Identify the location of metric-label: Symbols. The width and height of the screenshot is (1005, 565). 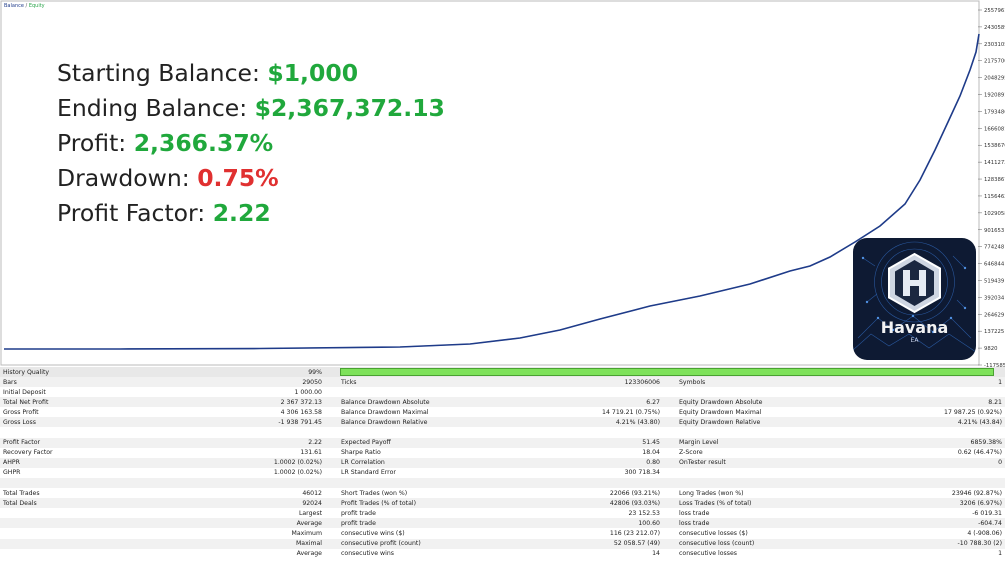
(692, 382).